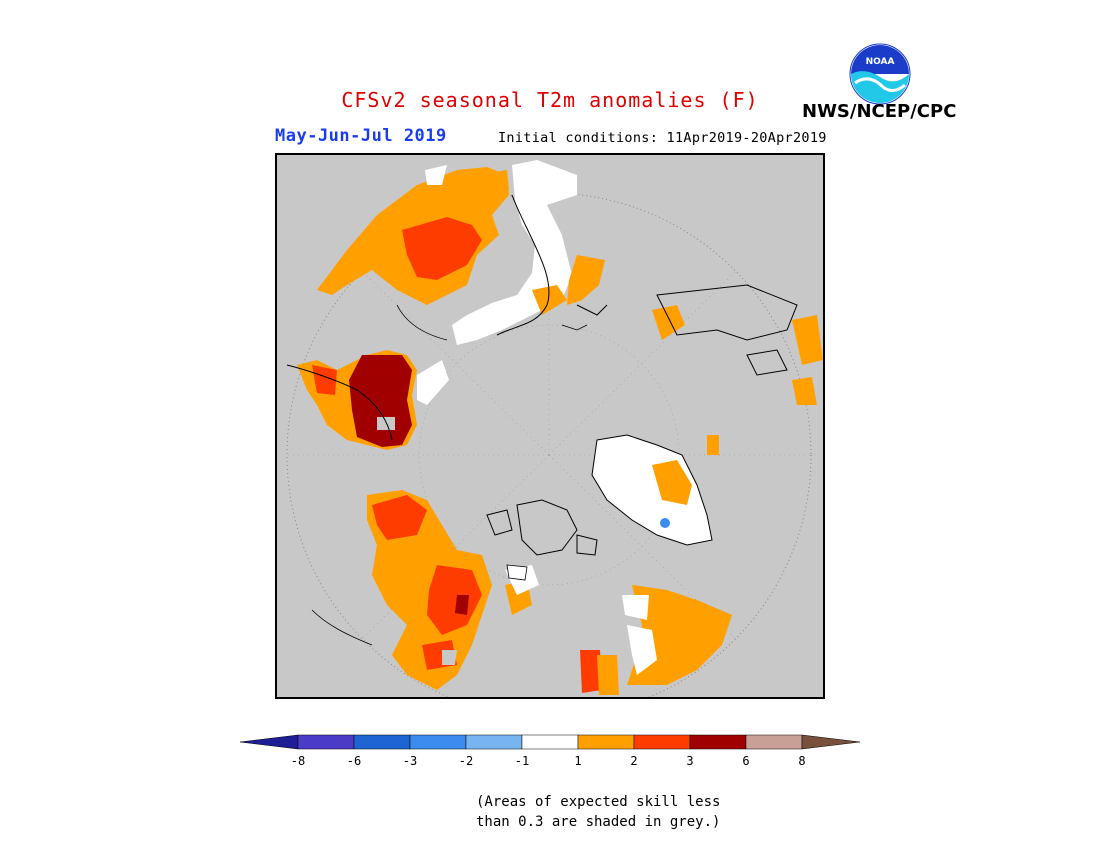 The image size is (1100, 850). I want to click on colorbar, so click(550, 742).